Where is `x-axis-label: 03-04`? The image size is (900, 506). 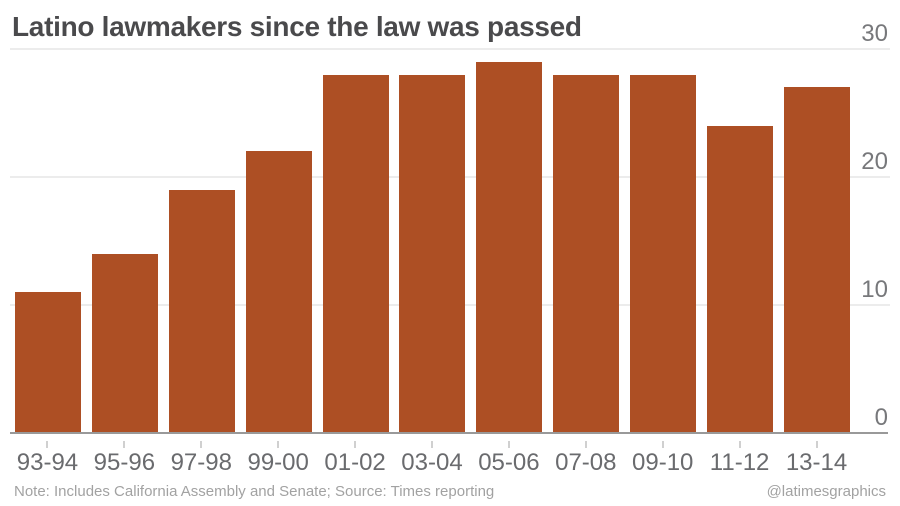 x-axis-label: 03-04 is located at coordinates (432, 462).